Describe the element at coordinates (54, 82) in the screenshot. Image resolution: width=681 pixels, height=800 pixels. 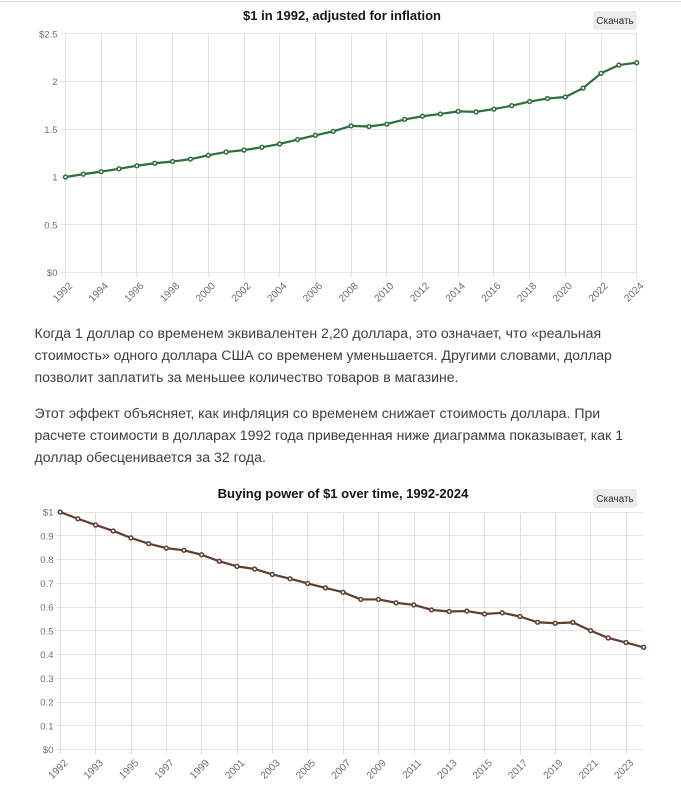
I see `svg-text: 2` at that location.